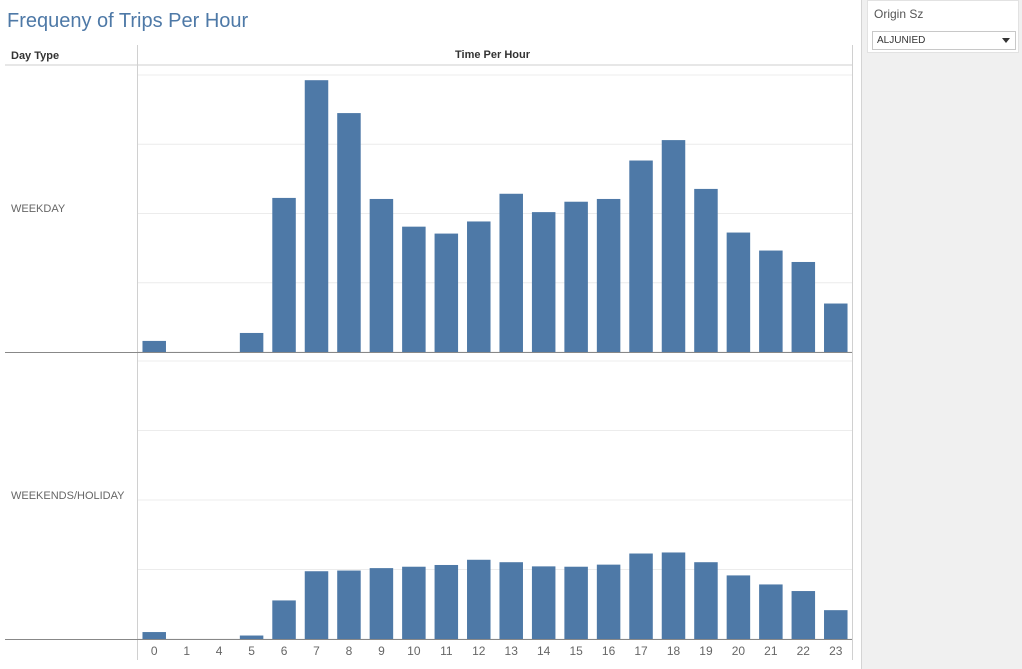 The width and height of the screenshot is (1022, 669). What do you see at coordinates (771, 651) in the screenshot?
I see `x-tick-label: 21` at bounding box center [771, 651].